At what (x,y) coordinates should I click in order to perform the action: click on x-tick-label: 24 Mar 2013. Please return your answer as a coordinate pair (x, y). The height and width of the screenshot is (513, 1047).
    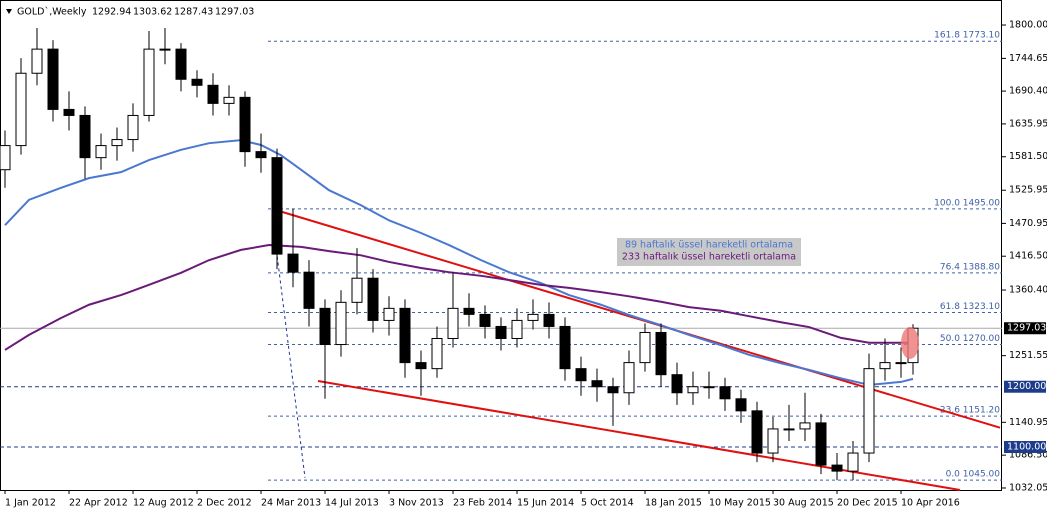
    Looking at the image, I should click on (291, 503).